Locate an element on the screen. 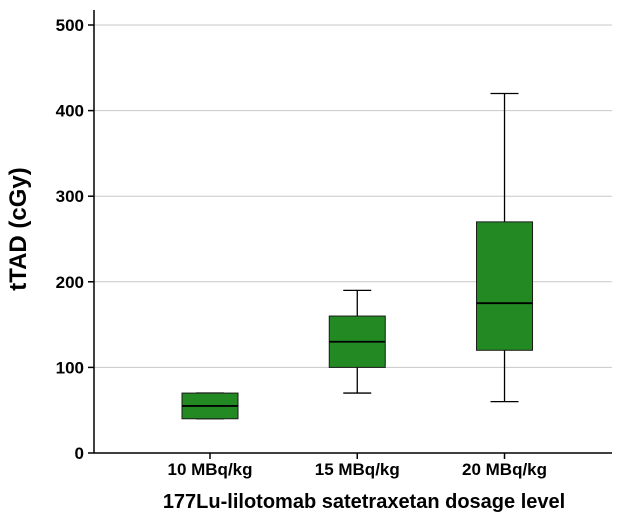 The image size is (622, 514). x-axis-ticks: 10 MBq/kg 15 MBq/kg 20 MBq/kg is located at coordinates (357, 466).